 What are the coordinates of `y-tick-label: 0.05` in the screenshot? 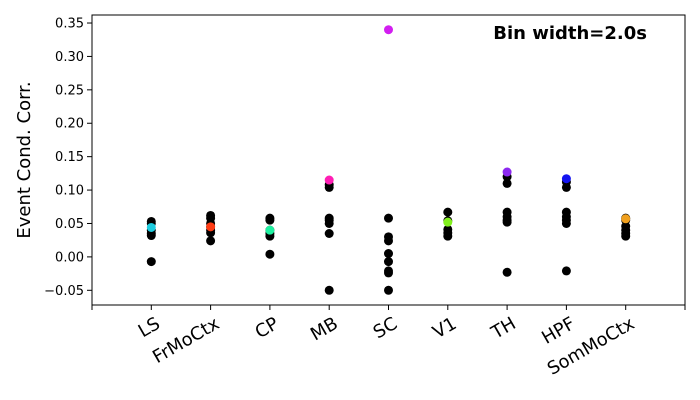 It's located at (69, 224).